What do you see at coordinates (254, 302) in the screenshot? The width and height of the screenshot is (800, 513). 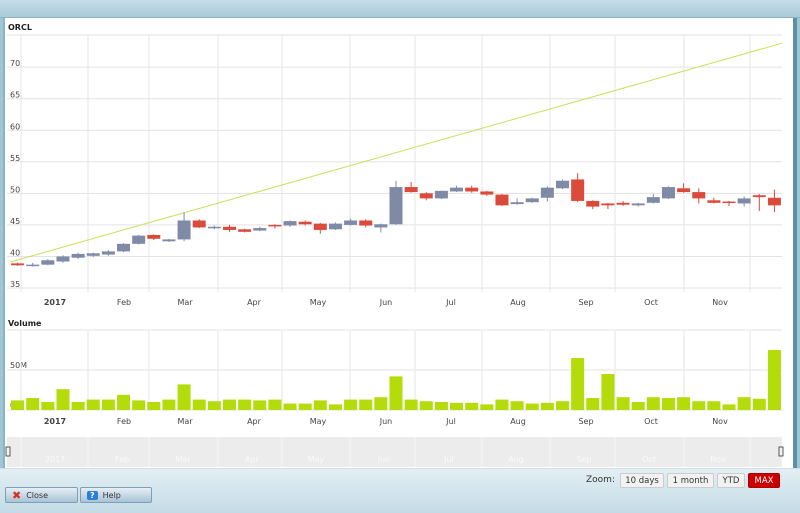 I see `price-x-tick-label: Apr` at bounding box center [254, 302].